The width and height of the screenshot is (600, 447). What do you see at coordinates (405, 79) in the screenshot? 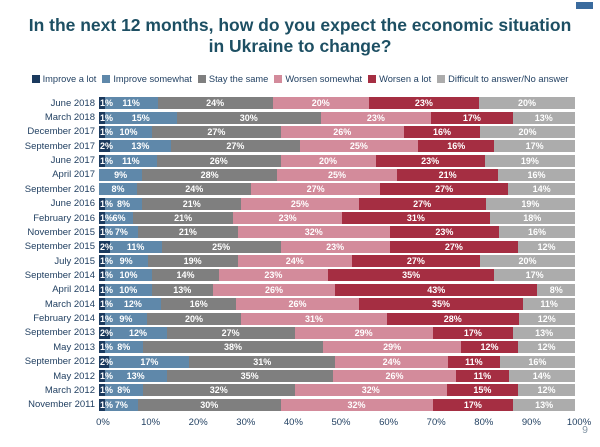
I see `legend-label: Worsen a lot` at bounding box center [405, 79].